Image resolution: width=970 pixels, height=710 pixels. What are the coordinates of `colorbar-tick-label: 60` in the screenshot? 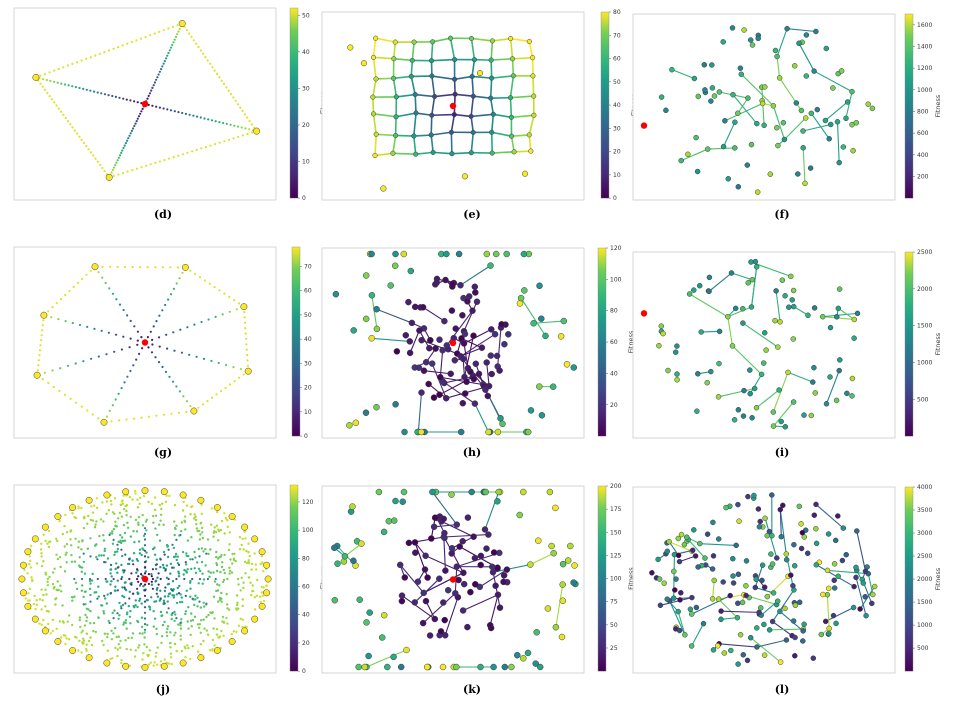 It's located at (306, 587).